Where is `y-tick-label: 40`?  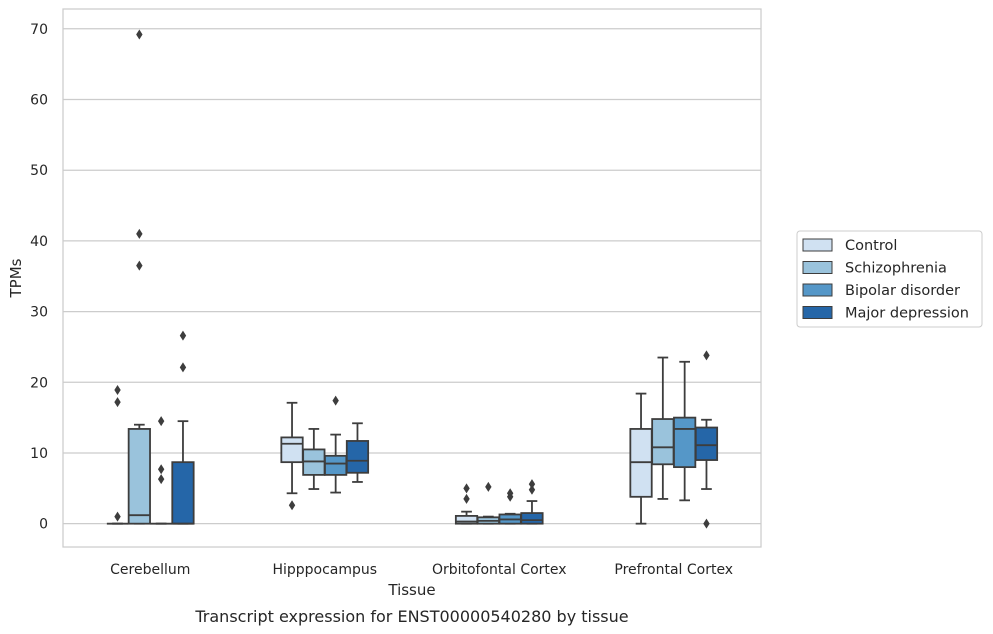 y-tick-label: 40 is located at coordinates (39, 242).